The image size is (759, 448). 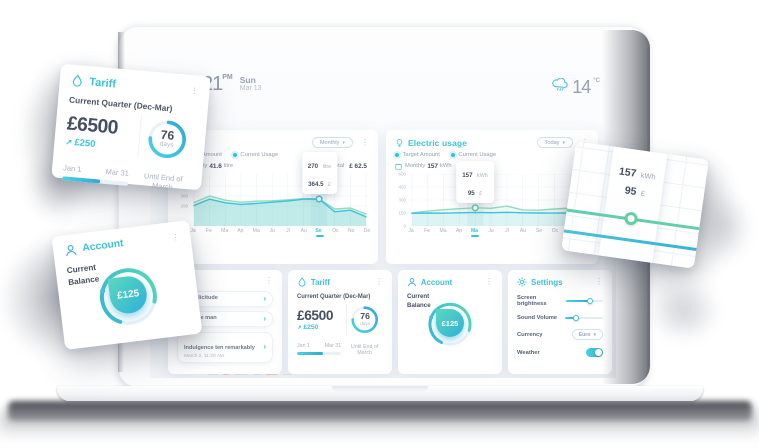 I want to click on electric-plot, so click(x=499, y=200).